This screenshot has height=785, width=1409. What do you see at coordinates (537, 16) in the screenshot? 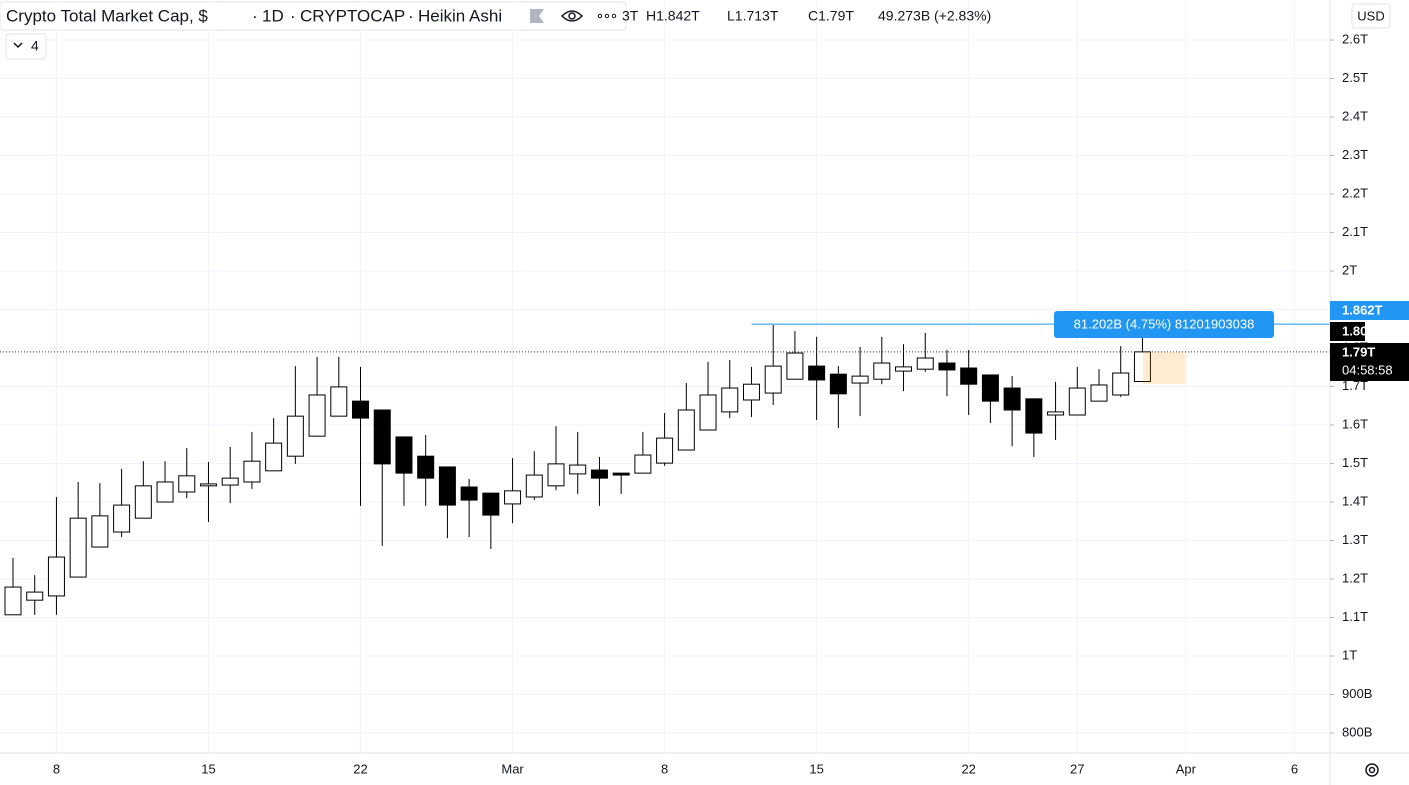
I see `flag-icon` at bounding box center [537, 16].